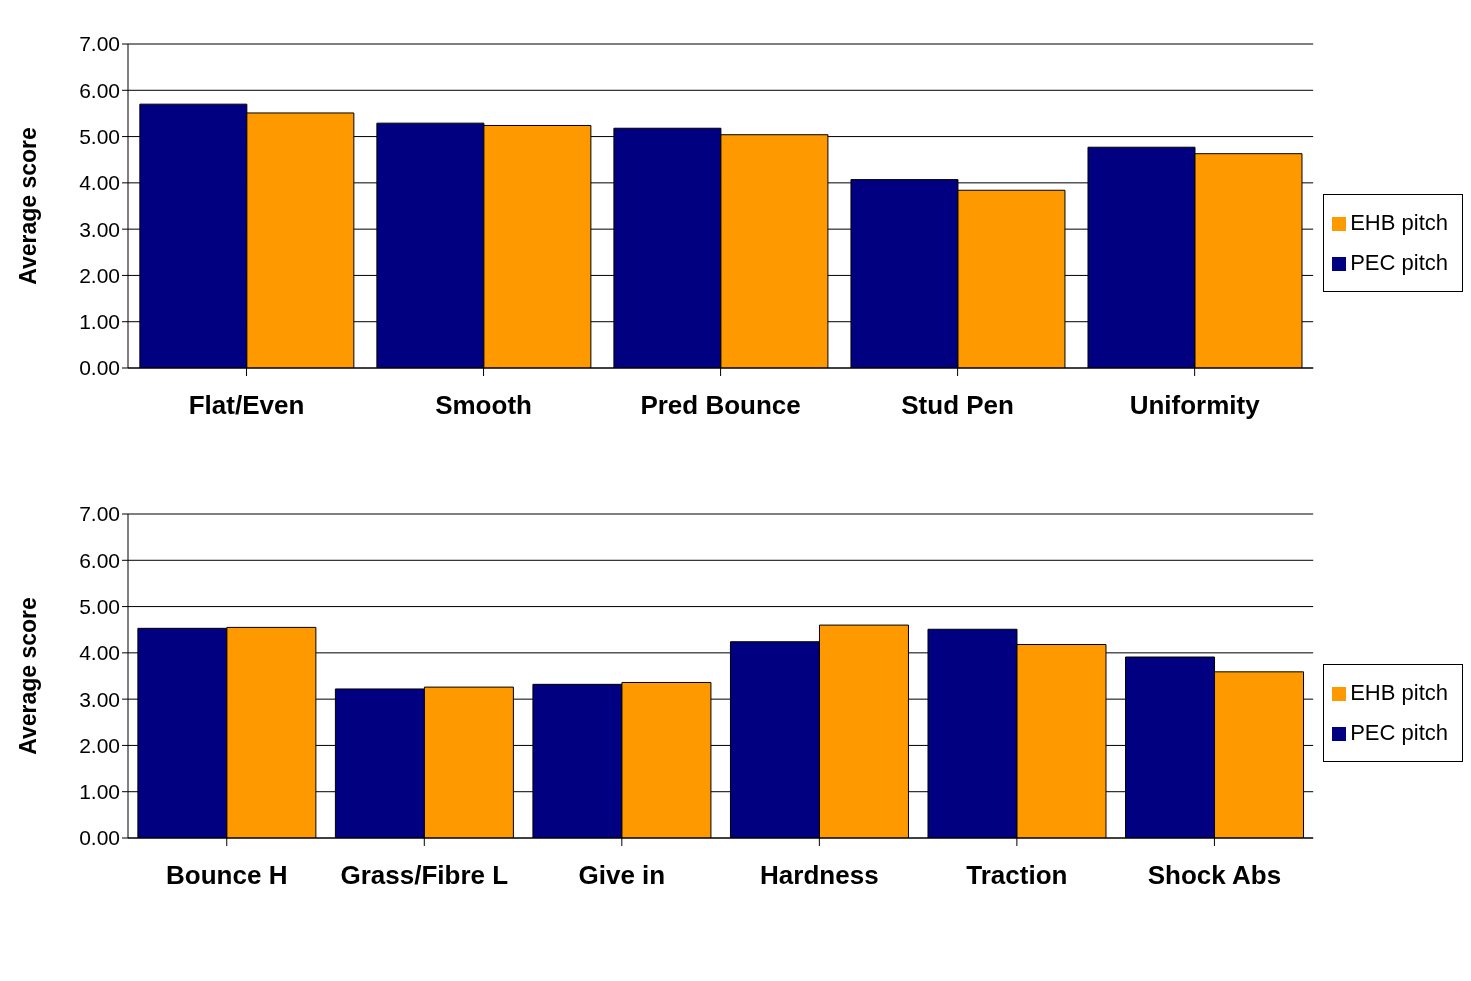  Describe the element at coordinates (957, 405) in the screenshot. I see `x-tick-label: Stud Pen` at that location.